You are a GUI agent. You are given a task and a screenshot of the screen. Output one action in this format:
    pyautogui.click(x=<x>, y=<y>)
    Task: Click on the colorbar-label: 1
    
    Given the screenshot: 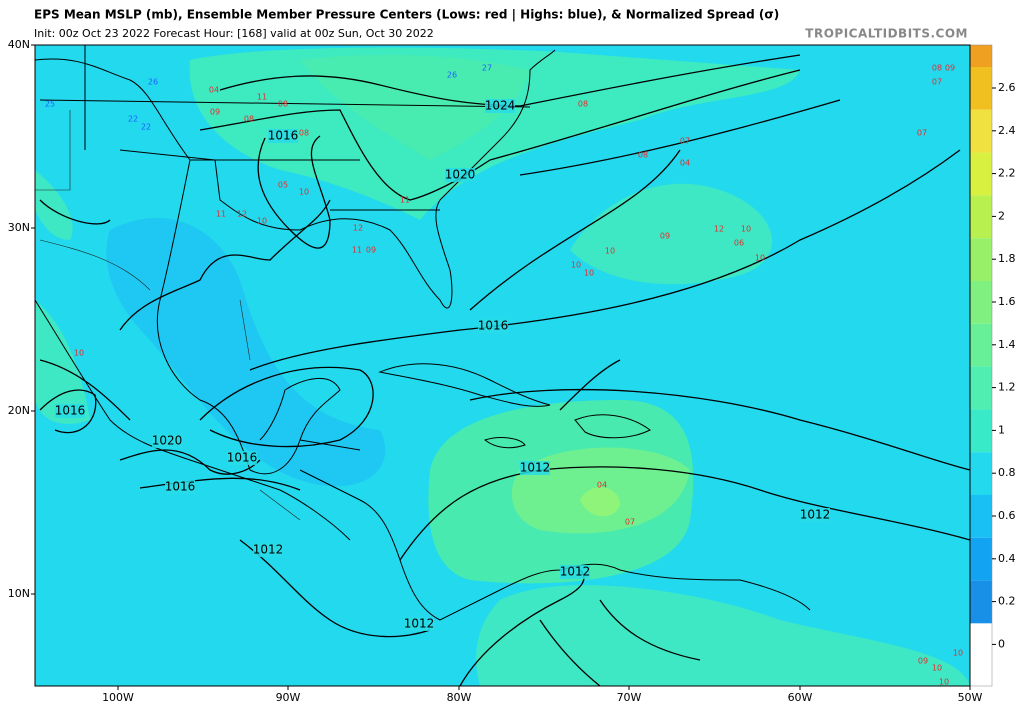 What is the action you would take?
    pyautogui.click(x=1001, y=429)
    